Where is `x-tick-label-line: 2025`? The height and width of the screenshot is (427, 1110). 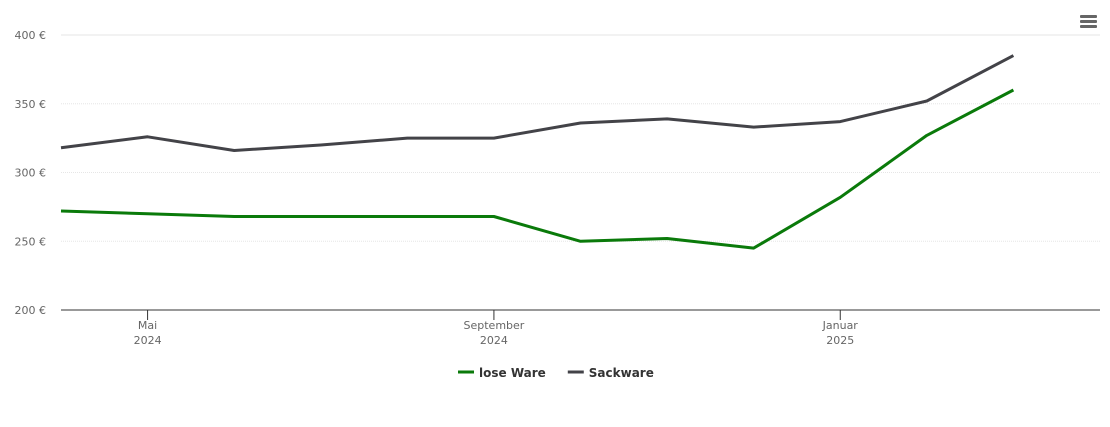 x-tick-label-line: 2025 is located at coordinates (840, 340).